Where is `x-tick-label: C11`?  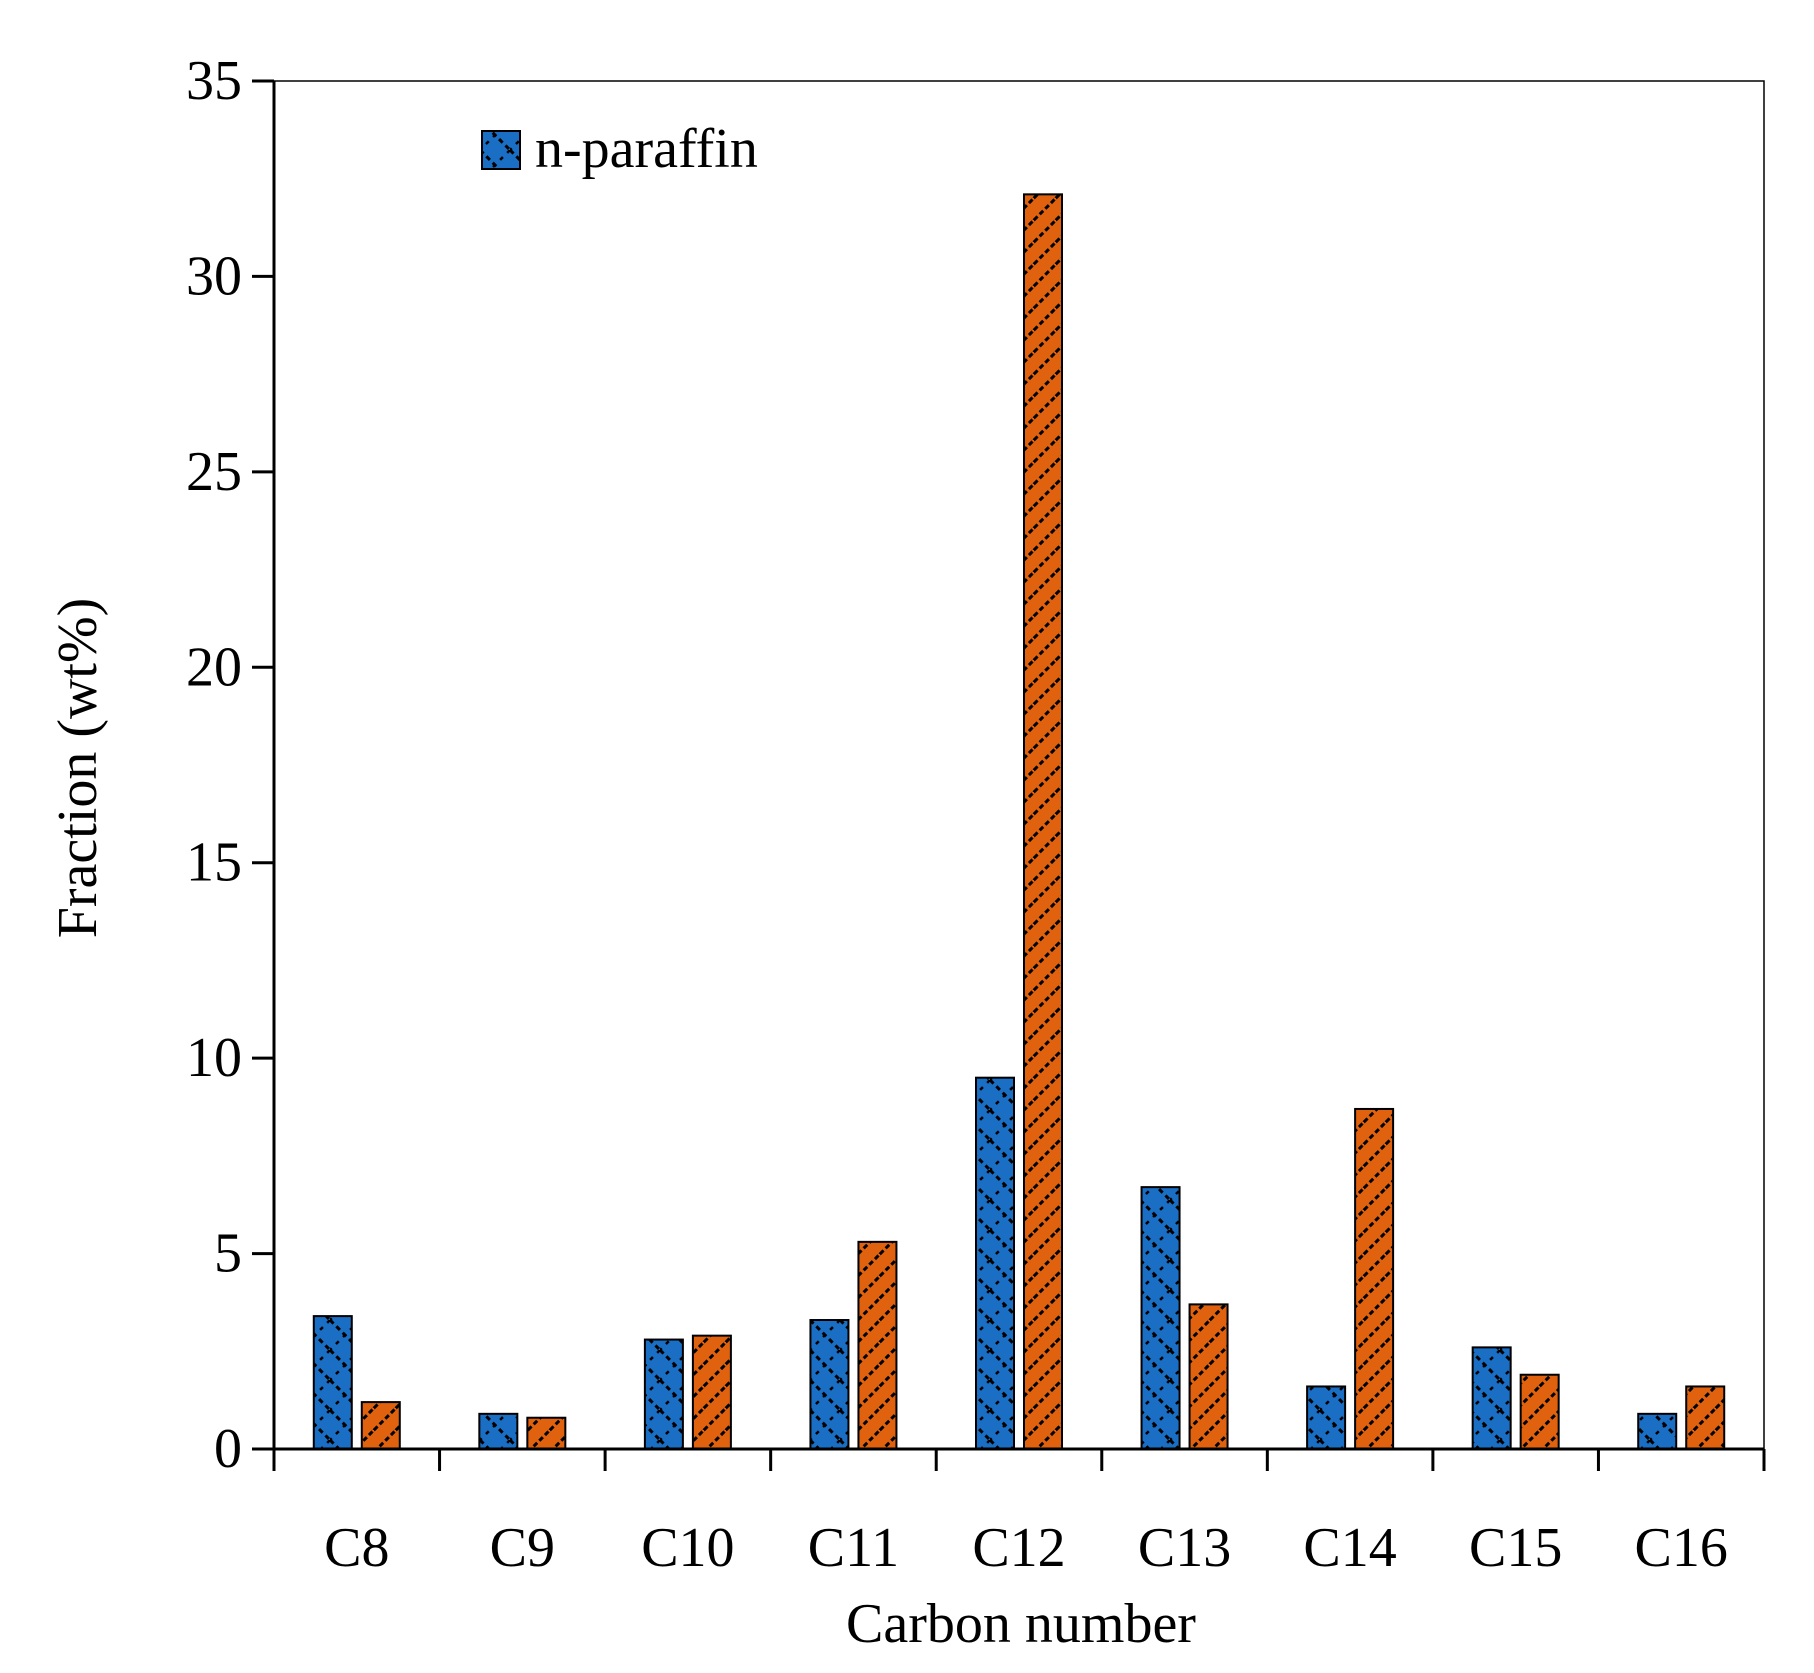
x-tick-label: C11 is located at coordinates (853, 1548).